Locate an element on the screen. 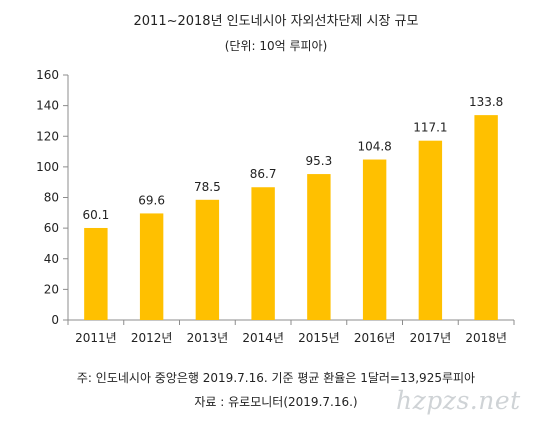  x-tick-label: 2013년 is located at coordinates (208, 338).